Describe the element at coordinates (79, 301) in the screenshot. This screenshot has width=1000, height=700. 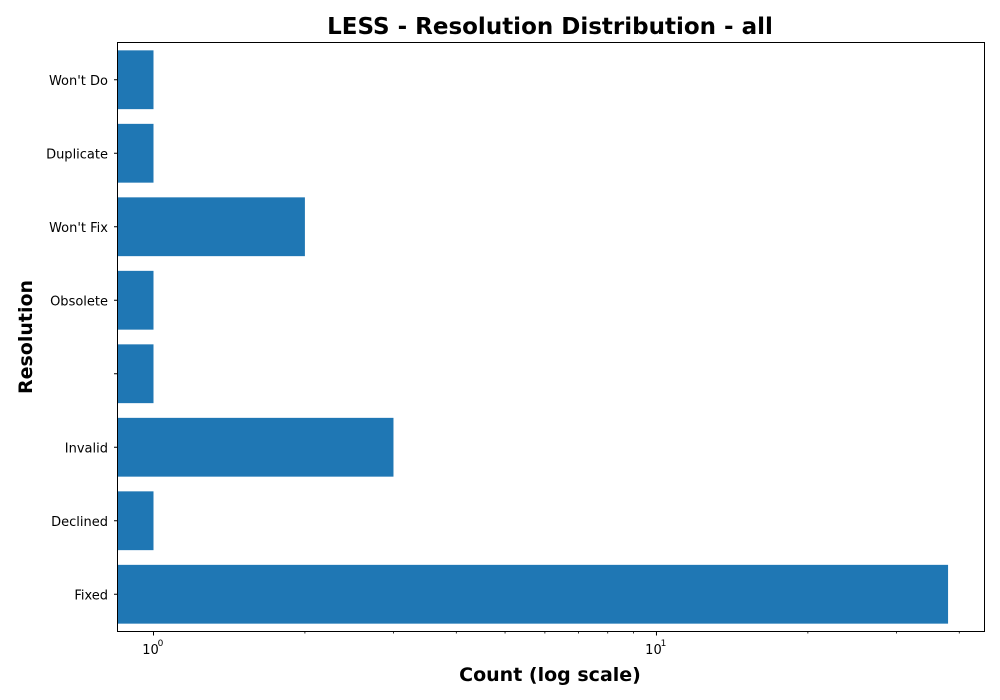
I see `y-tick-label: Obsolete` at that location.